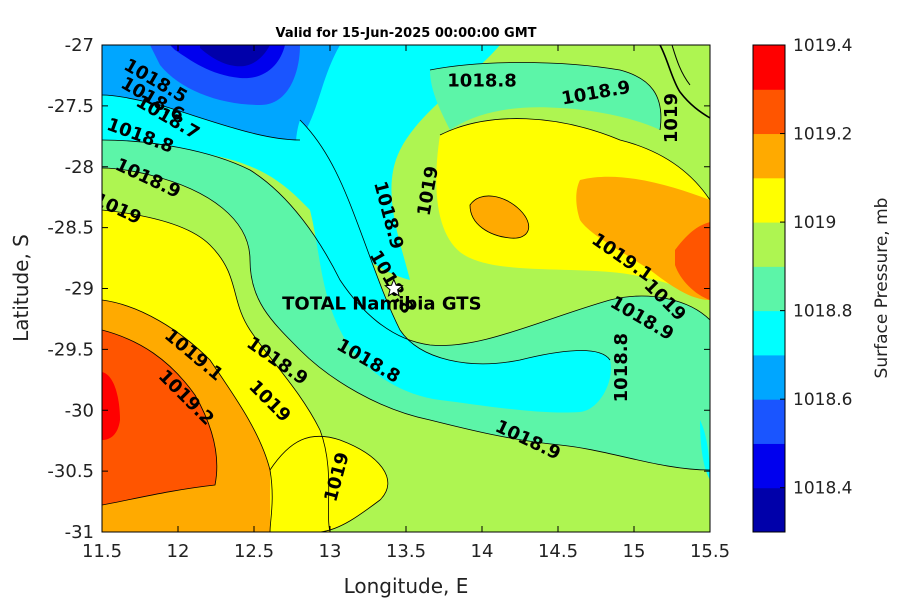 The height and width of the screenshot is (604, 900). Describe the element at coordinates (634, 551) in the screenshot. I see `x-tick-label: 15` at that location.